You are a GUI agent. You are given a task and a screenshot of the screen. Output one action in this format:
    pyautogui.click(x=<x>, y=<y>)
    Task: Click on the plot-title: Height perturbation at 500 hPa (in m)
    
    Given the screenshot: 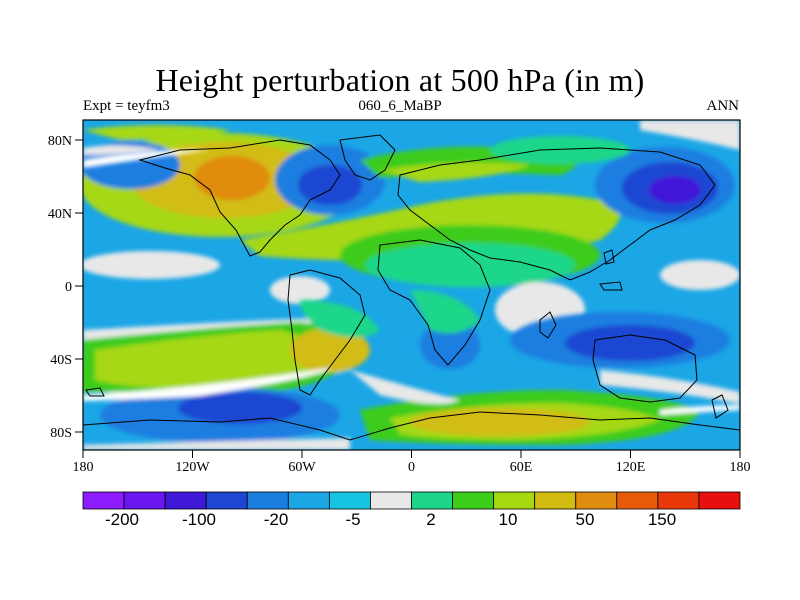 What is the action you would take?
    pyautogui.click(x=400, y=80)
    